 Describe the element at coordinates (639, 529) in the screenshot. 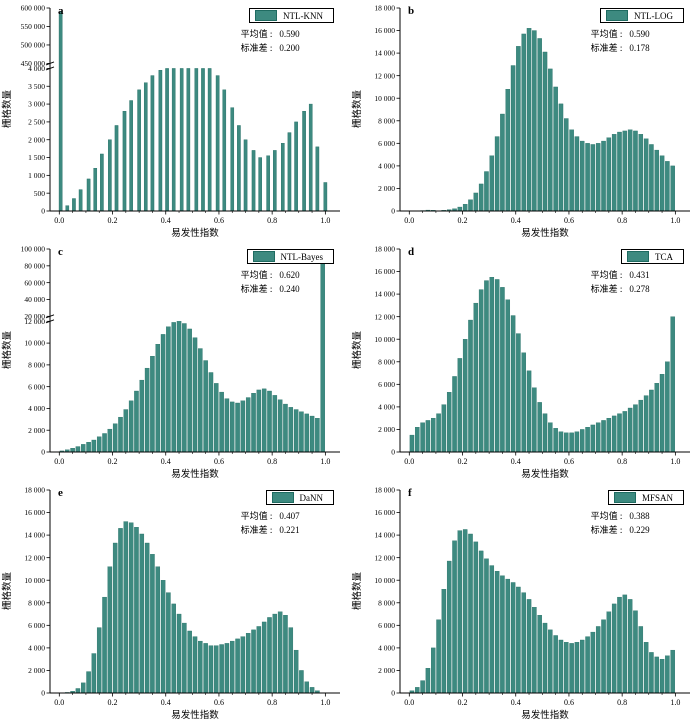

I see `std-value: 0.229` at that location.